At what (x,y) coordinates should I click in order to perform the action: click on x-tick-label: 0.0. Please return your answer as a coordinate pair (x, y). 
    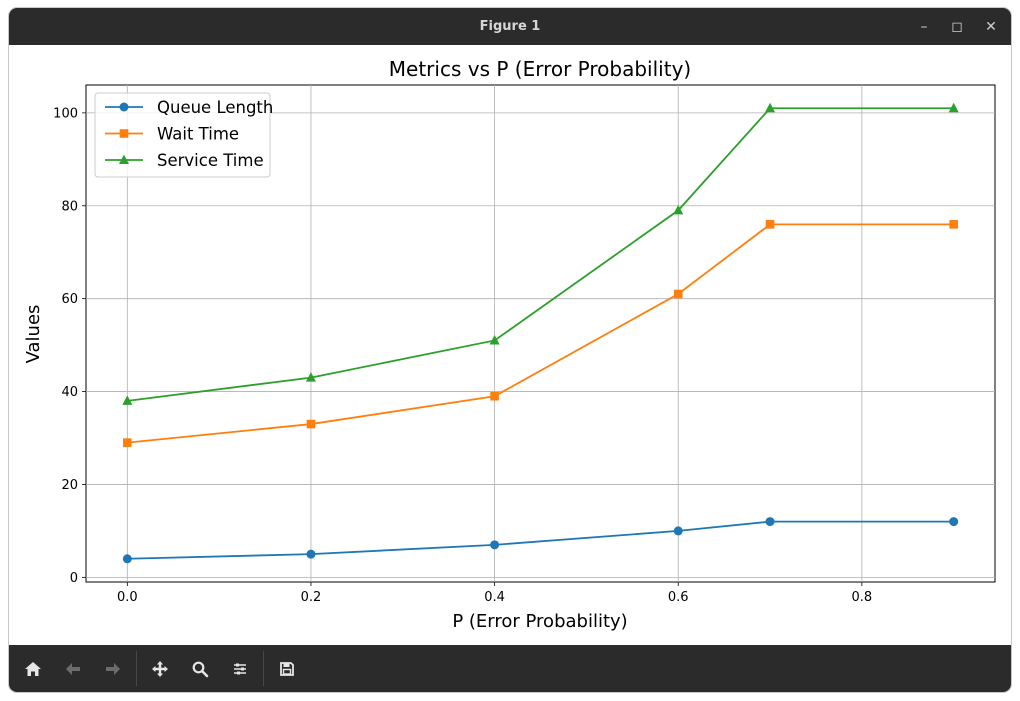
    Looking at the image, I should click on (127, 597).